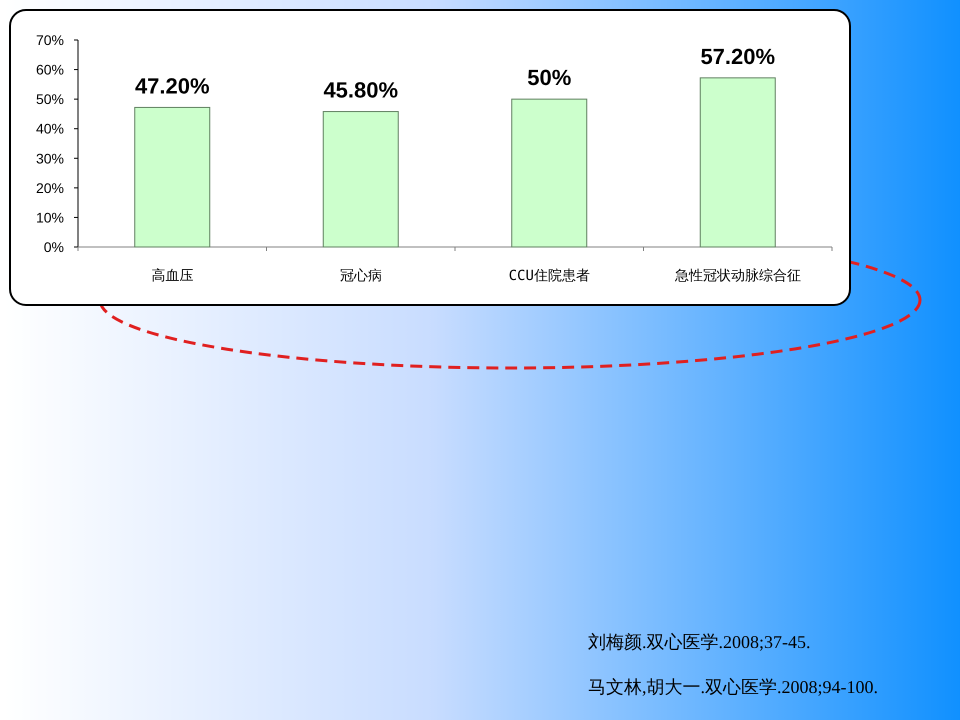  Describe the element at coordinates (360, 90) in the screenshot. I see `data-label: 45.80%` at that location.